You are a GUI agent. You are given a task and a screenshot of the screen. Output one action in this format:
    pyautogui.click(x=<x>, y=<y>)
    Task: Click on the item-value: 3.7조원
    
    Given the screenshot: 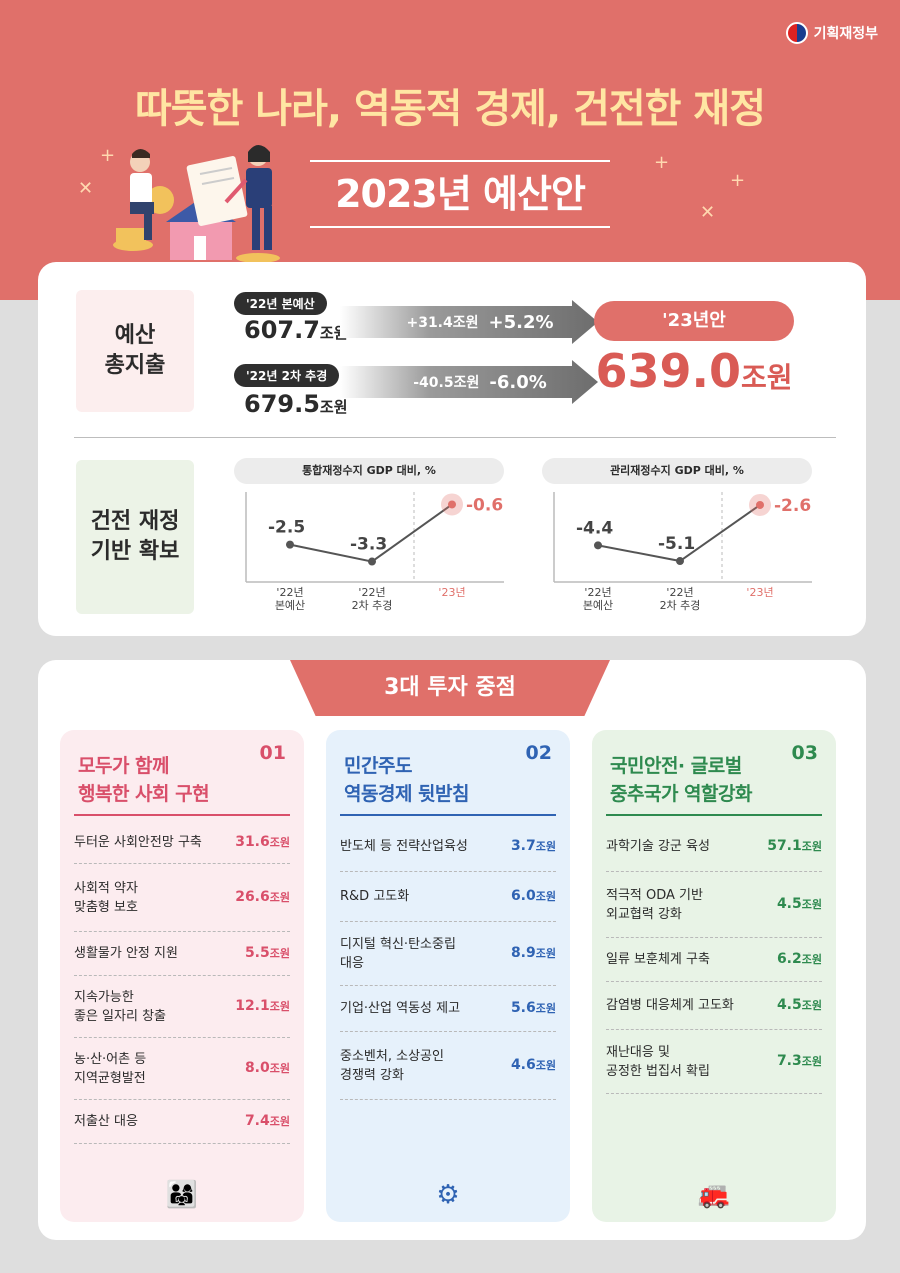 What is the action you would take?
    pyautogui.click(x=533, y=846)
    